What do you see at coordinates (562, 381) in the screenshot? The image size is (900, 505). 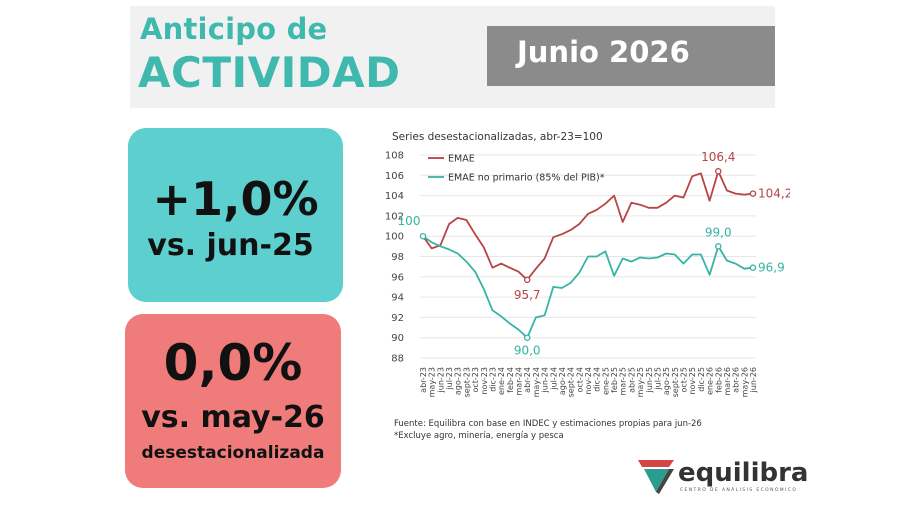 I see `x-tick-label: ago-24` at bounding box center [562, 381].